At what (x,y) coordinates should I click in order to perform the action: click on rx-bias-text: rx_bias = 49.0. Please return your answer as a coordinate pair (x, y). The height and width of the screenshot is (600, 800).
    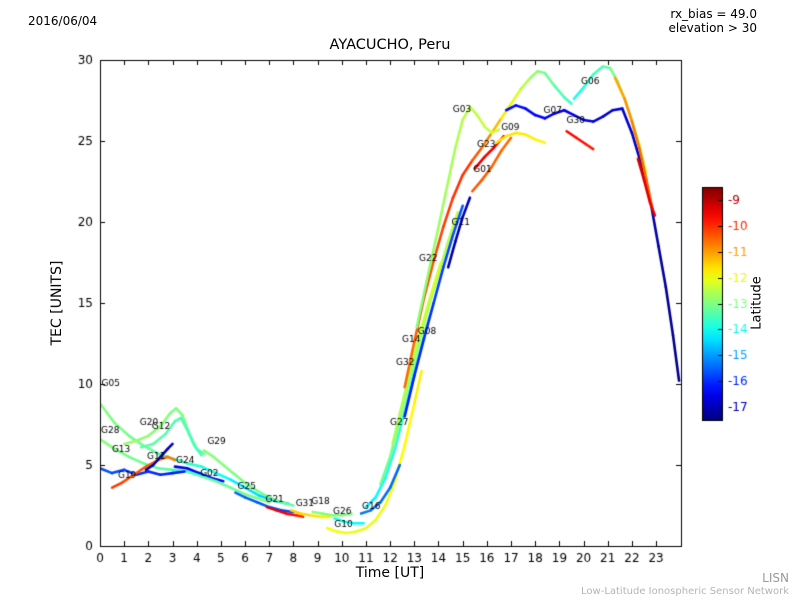
    Looking at the image, I should click on (713, 14).